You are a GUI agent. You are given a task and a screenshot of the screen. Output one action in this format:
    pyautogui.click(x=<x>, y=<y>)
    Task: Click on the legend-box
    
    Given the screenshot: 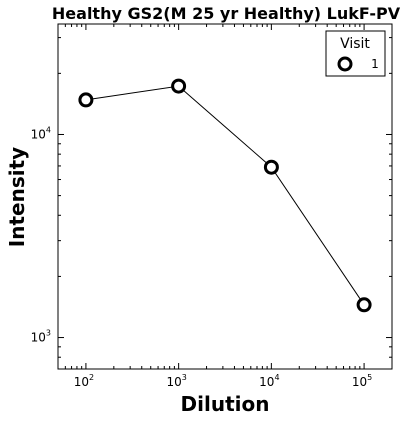 What is the action you would take?
    pyautogui.click(x=355, y=53)
    